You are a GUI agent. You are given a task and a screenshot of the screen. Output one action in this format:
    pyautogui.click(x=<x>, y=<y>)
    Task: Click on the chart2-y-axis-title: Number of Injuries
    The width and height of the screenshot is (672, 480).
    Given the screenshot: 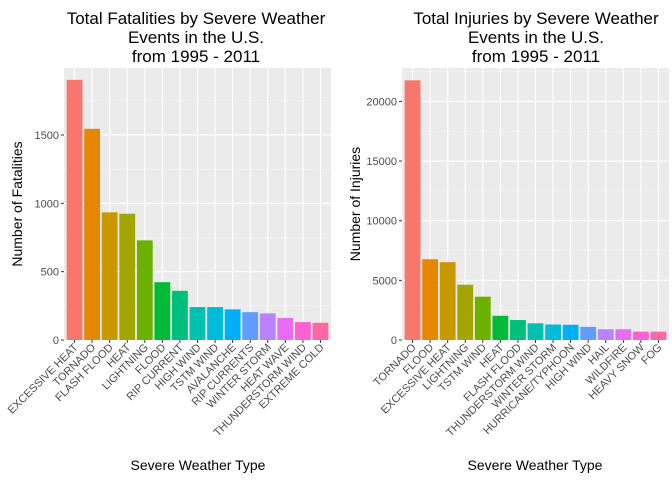 What is the action you would take?
    pyautogui.click(x=355, y=204)
    